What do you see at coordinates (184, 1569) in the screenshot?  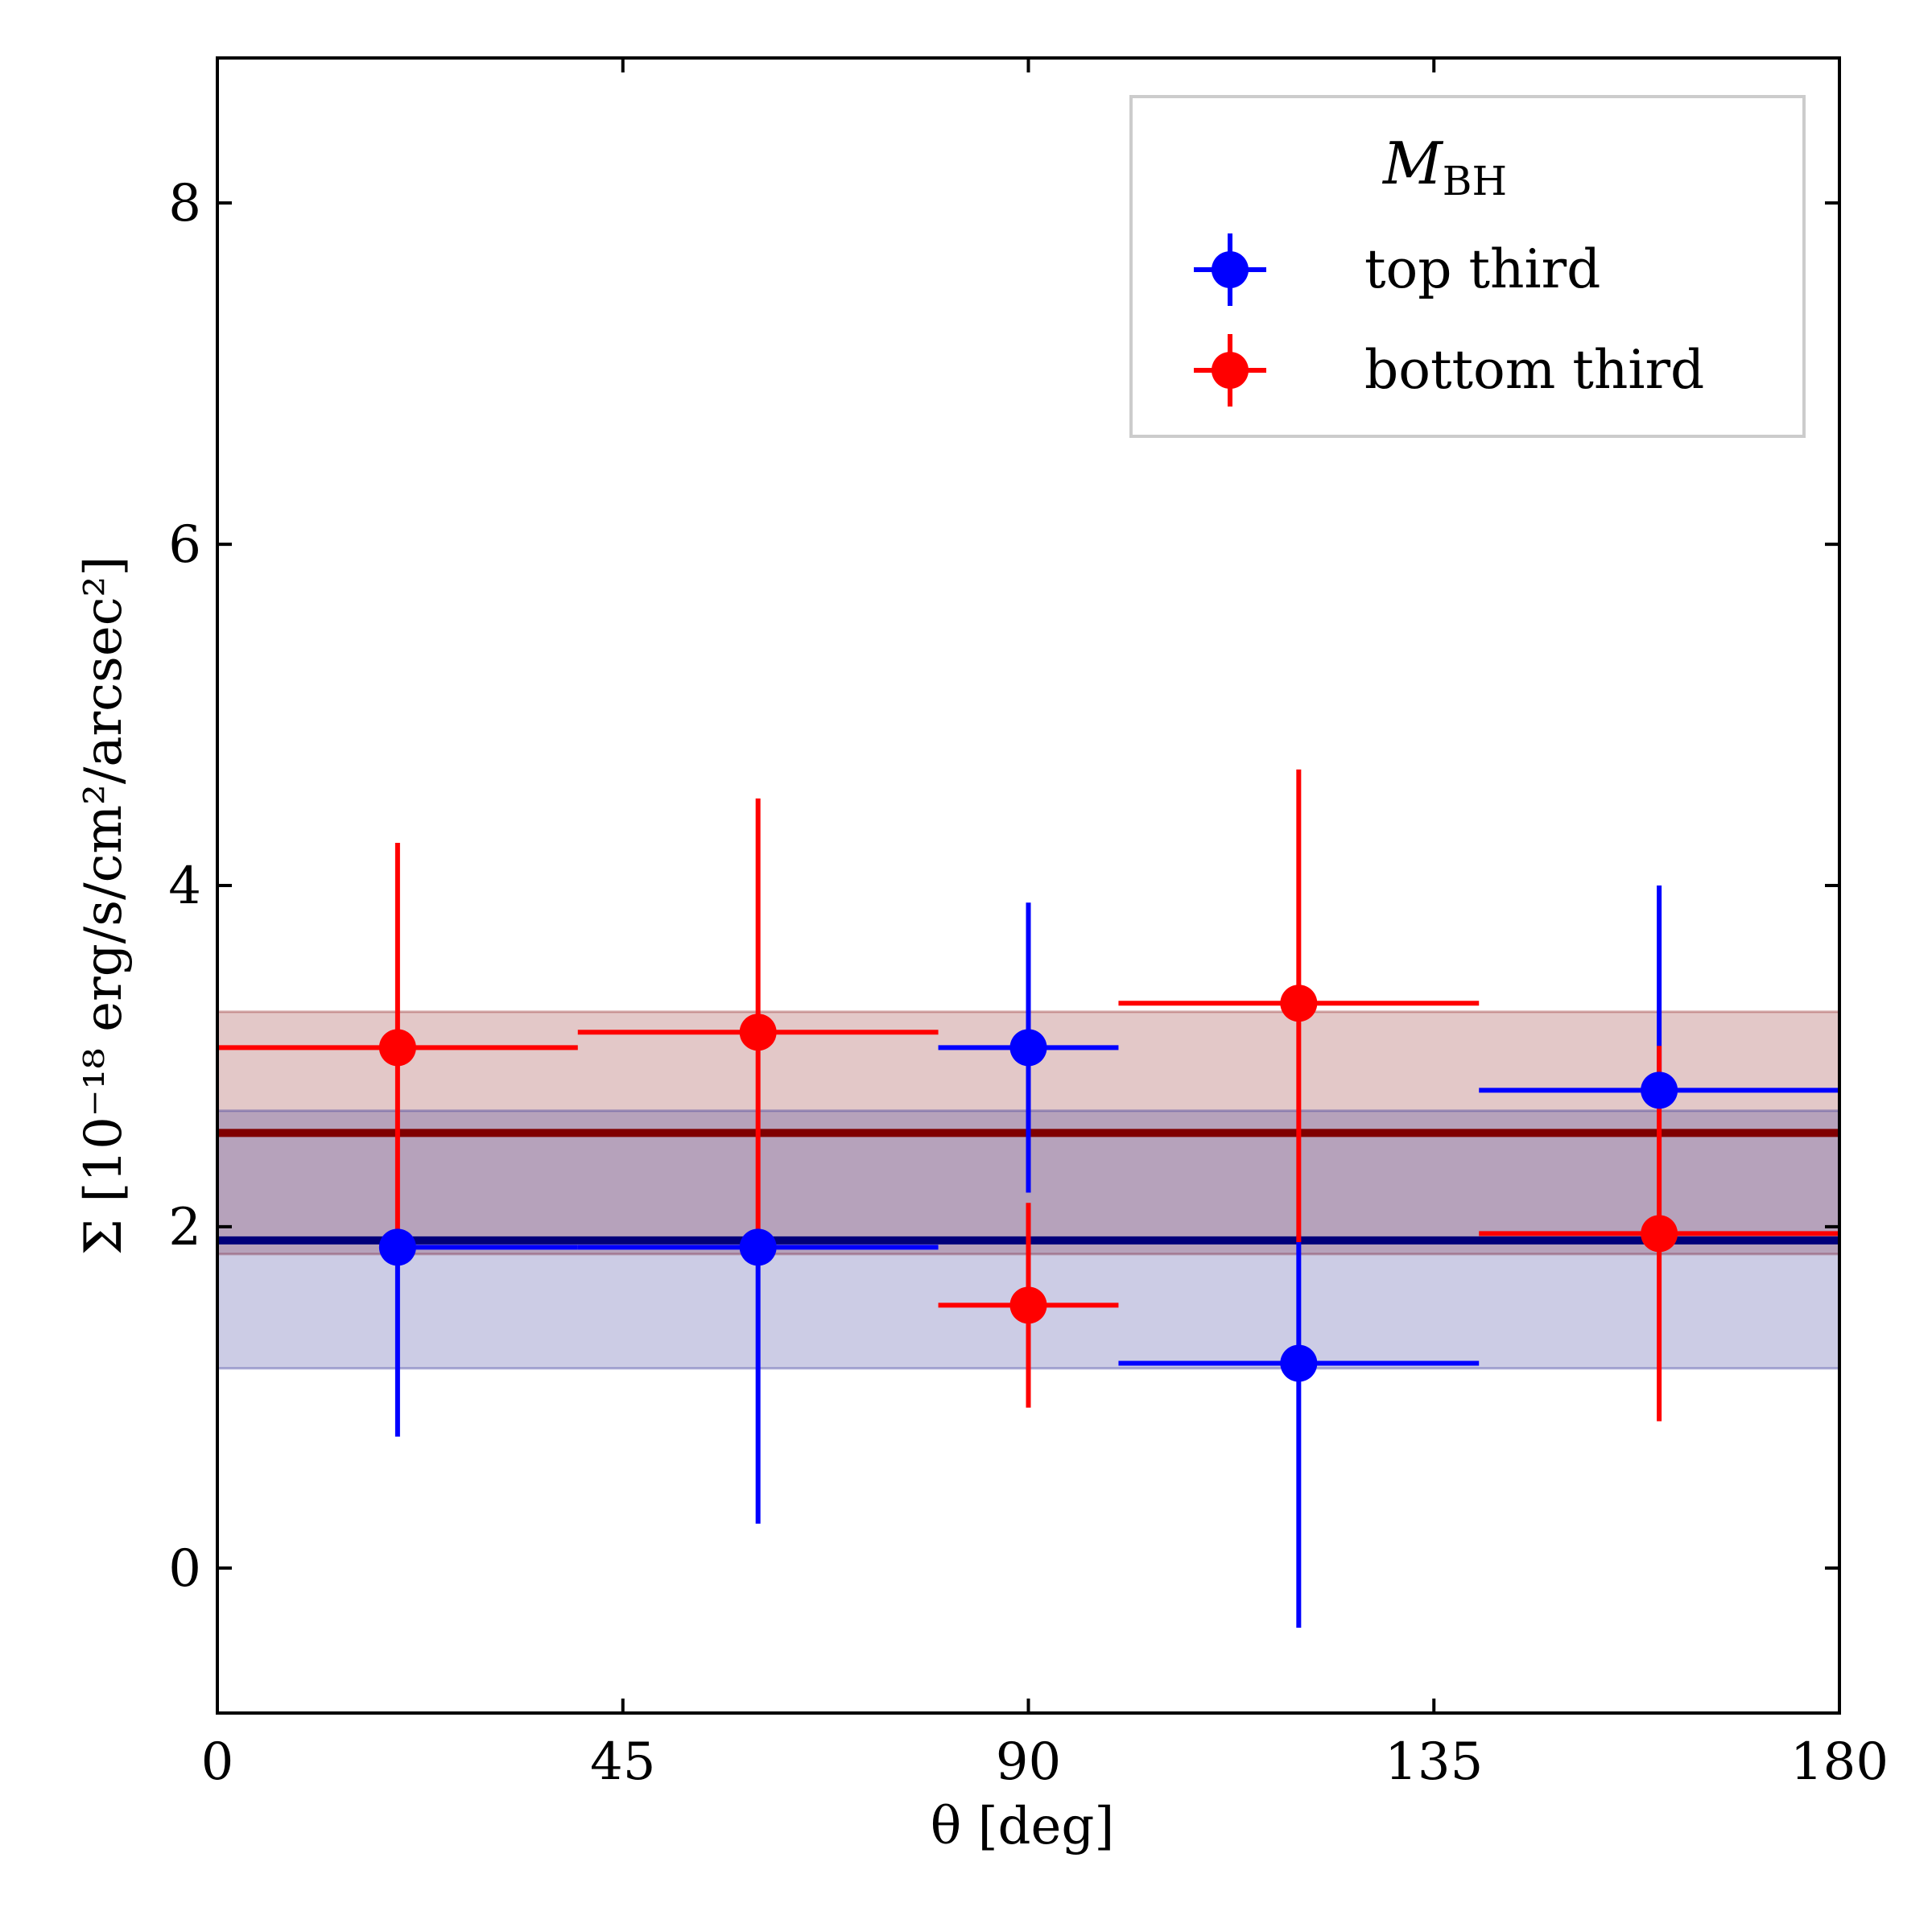 I see `y-tick-label: 0` at bounding box center [184, 1569].